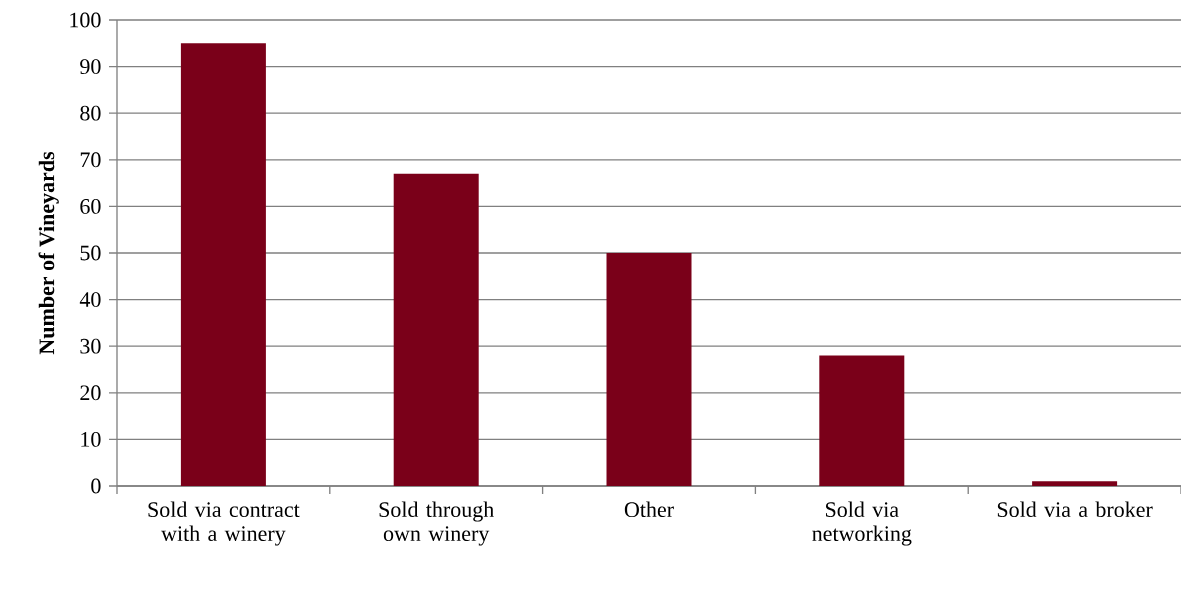 The image size is (1181, 596). Describe the element at coordinates (90, 346) in the screenshot. I see `y-tick-label: 30` at that location.